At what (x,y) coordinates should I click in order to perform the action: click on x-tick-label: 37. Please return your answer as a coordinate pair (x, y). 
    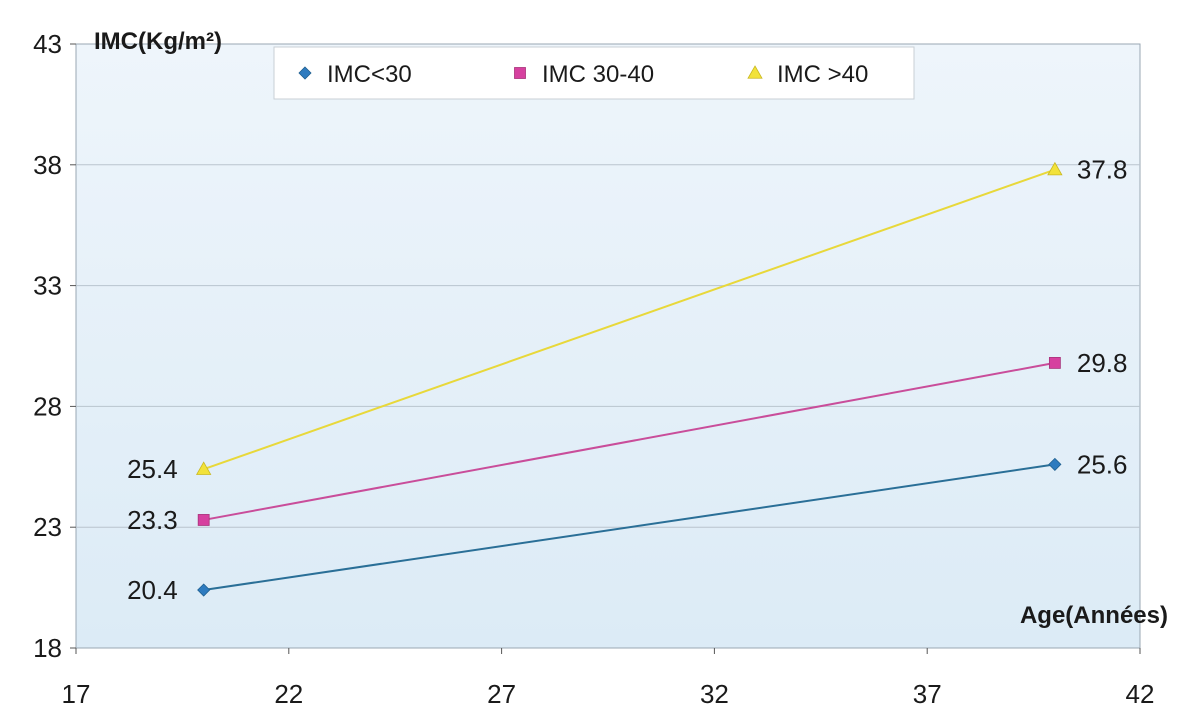
    Looking at the image, I should click on (927, 694).